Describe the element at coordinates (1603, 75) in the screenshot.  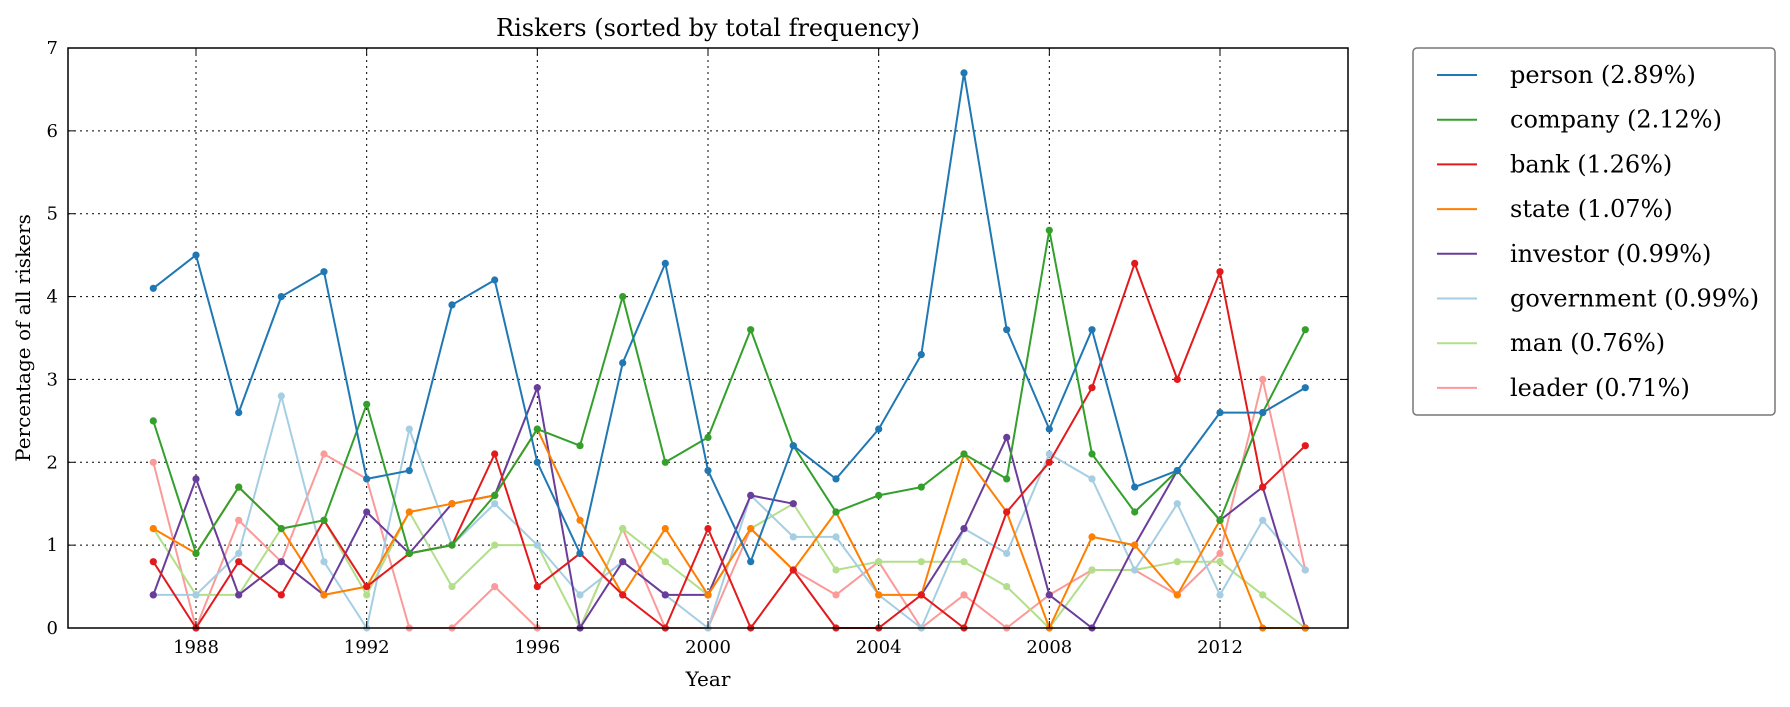
I see `legend-label: person (2.89%)` at that location.